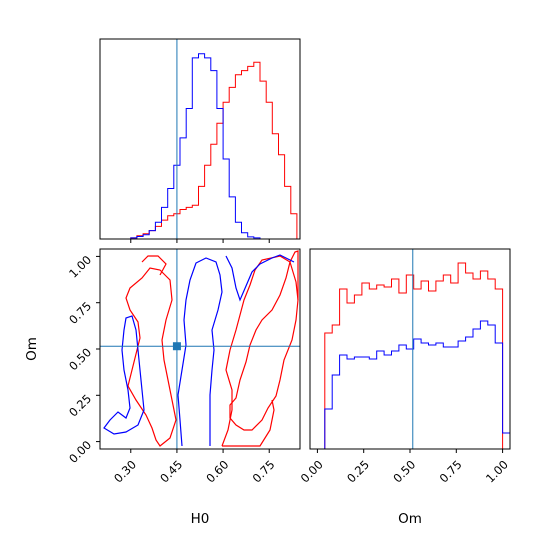 Image resolution: width=550 pixels, height=550 pixels. I want to click on x-tick-label: 0.25, so click(358, 471).